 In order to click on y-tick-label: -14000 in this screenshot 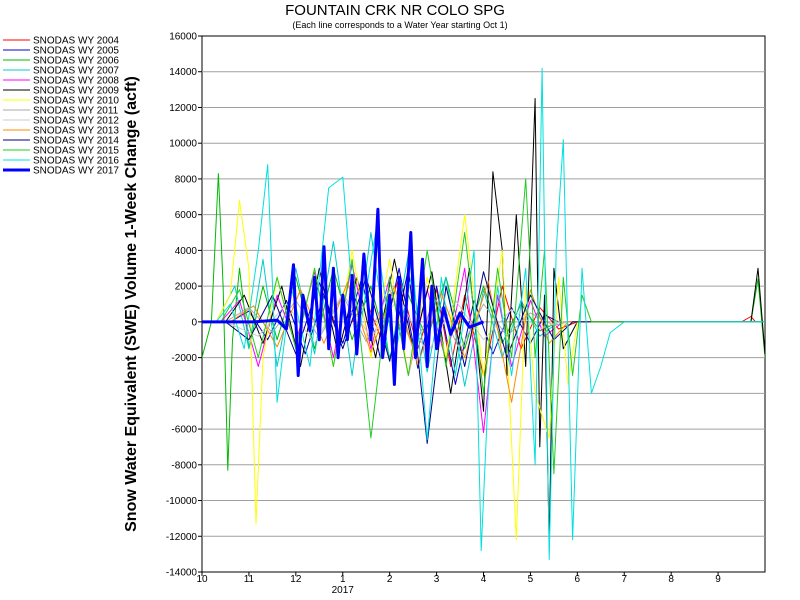, I will do `click(182, 573)`.